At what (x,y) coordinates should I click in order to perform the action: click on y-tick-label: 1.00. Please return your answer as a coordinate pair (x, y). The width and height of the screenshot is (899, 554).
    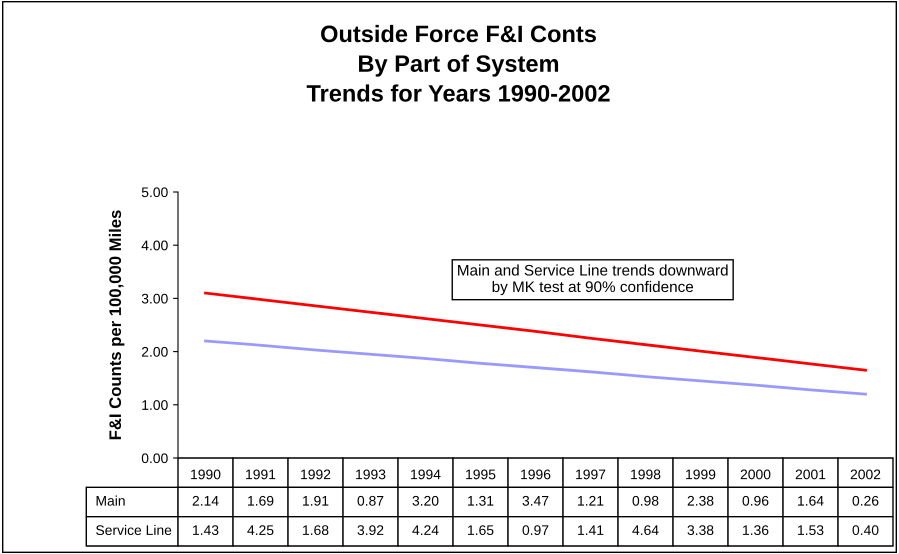
    Looking at the image, I should click on (155, 405).